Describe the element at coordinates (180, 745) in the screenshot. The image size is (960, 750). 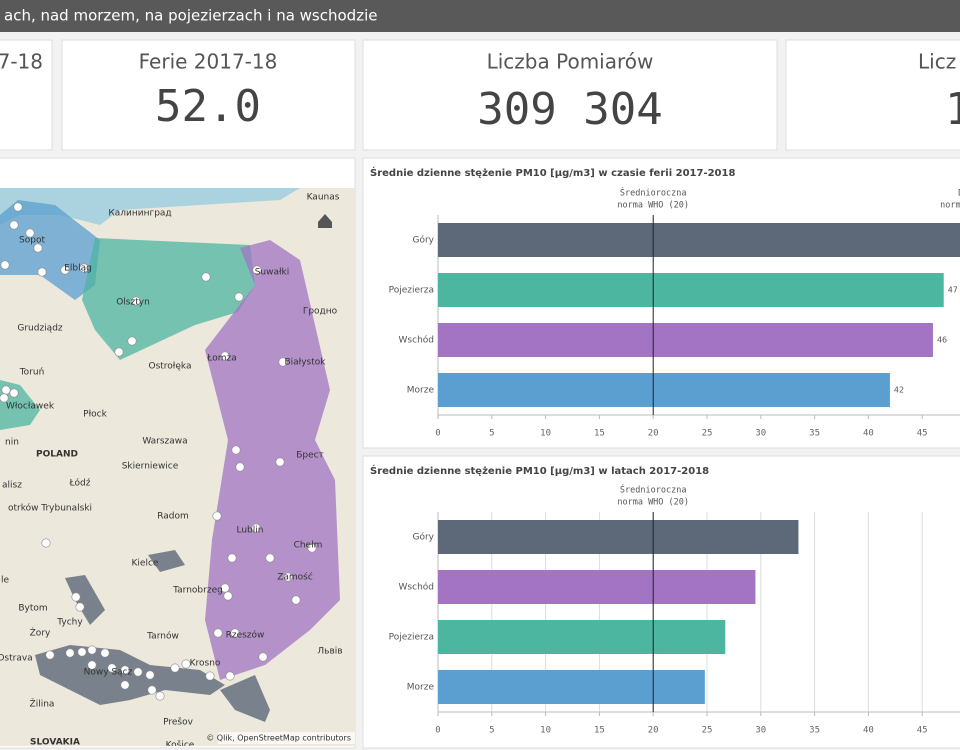
I see `map-label: Košice` at that location.